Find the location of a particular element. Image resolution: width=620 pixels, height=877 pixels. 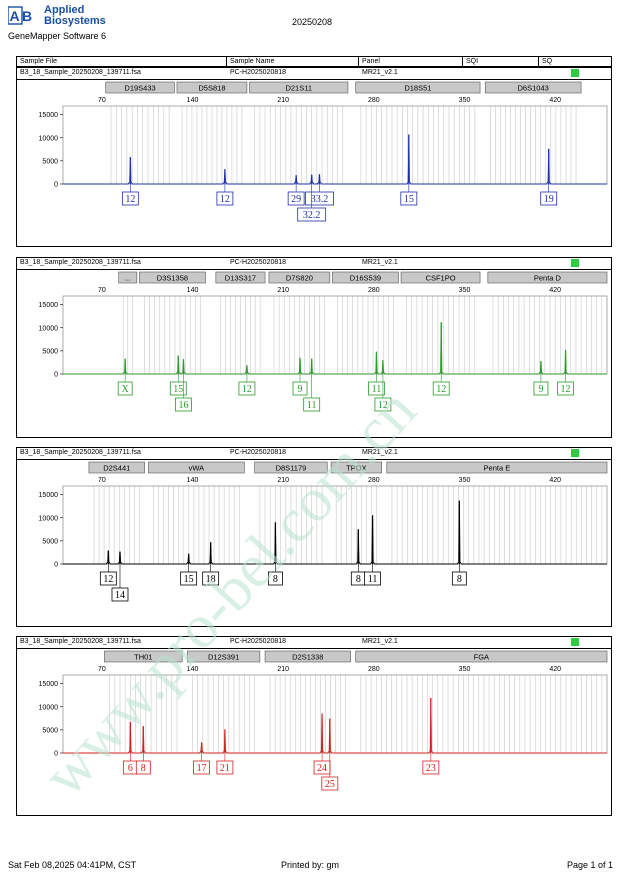

brand-name: Applied Biosystems is located at coordinates (75, 16).